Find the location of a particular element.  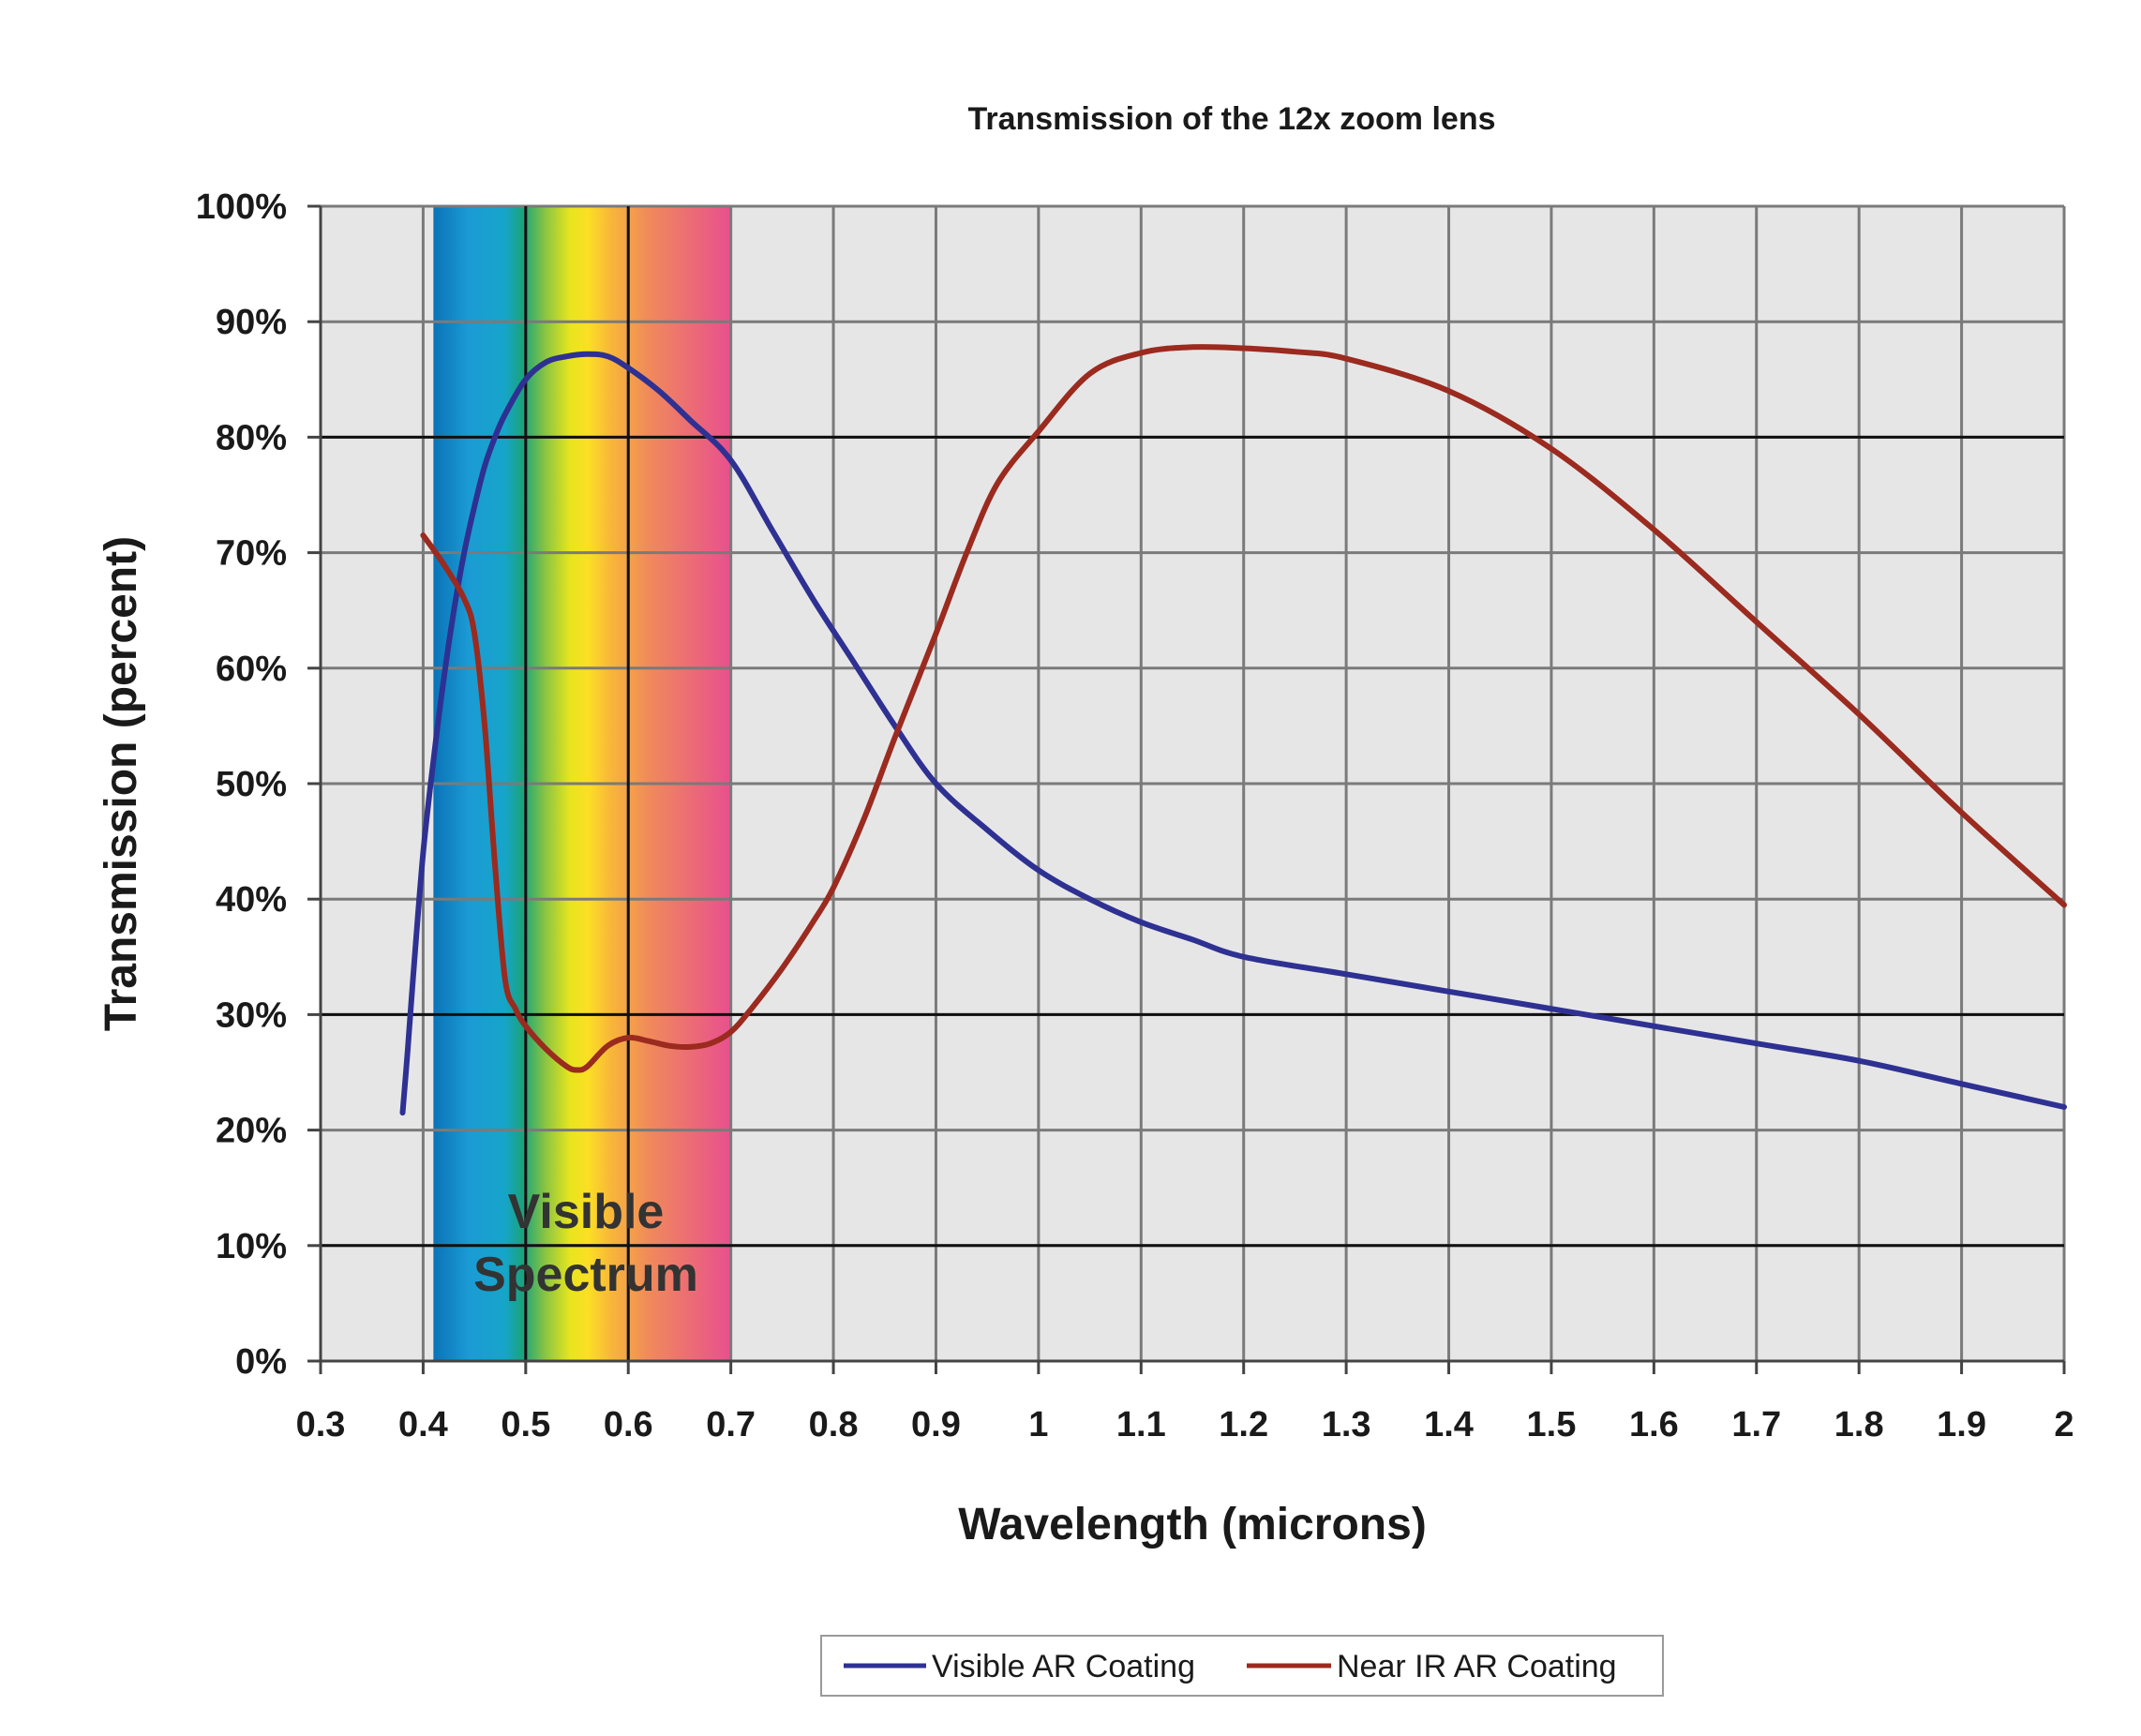

y-tick-label: 20% is located at coordinates (251, 1131).